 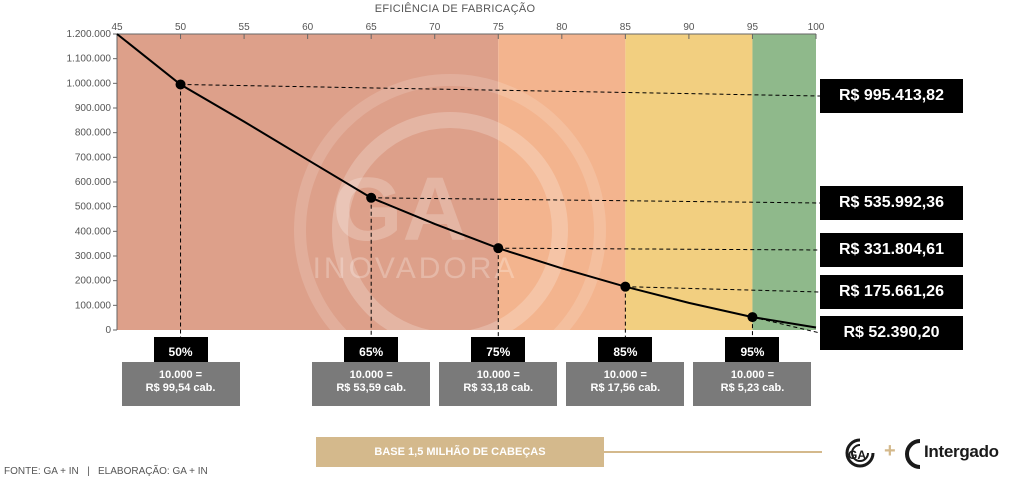 I want to click on y-tick-label: 100.000, so click(x=93, y=305).